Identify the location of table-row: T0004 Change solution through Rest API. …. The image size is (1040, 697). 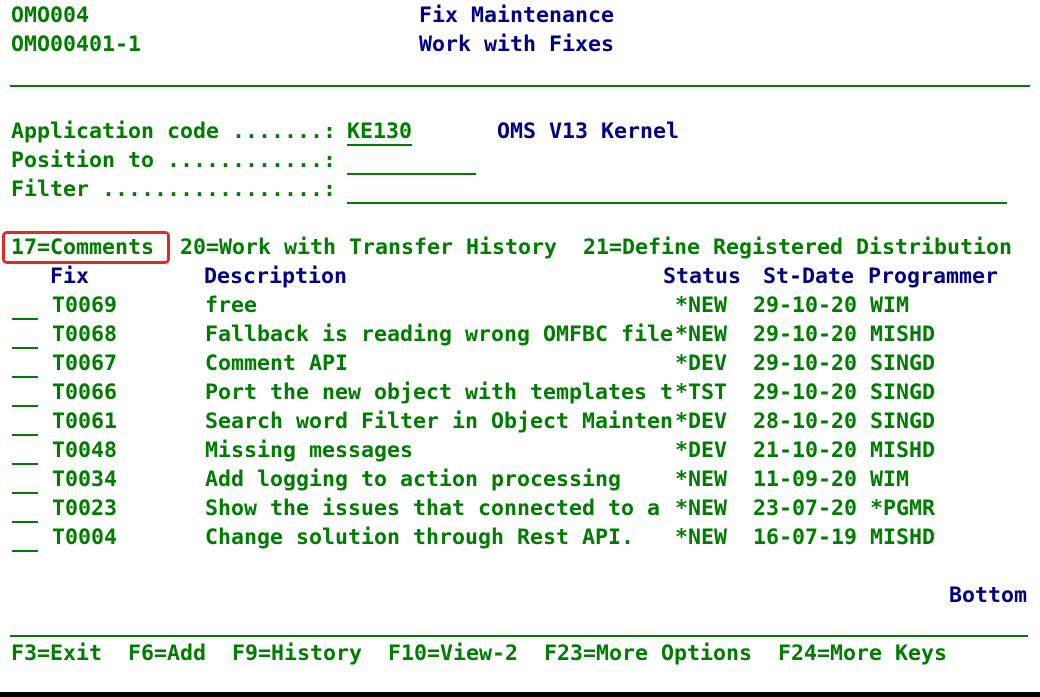
(520, 537).